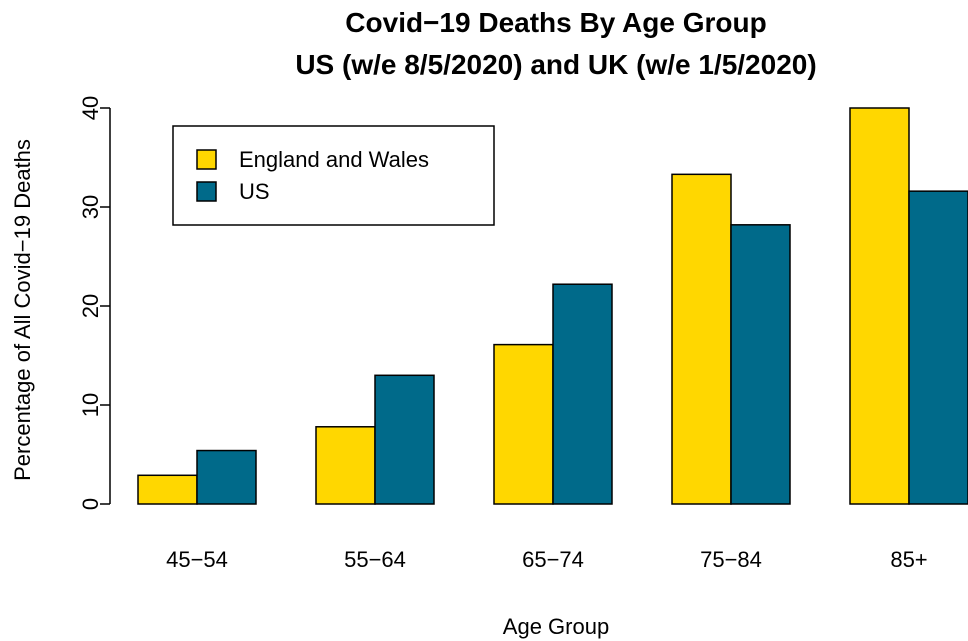 Image resolution: width=968 pixels, height=641 pixels. Describe the element at coordinates (90, 306) in the screenshot. I see `y-tick-label: 20` at that location.